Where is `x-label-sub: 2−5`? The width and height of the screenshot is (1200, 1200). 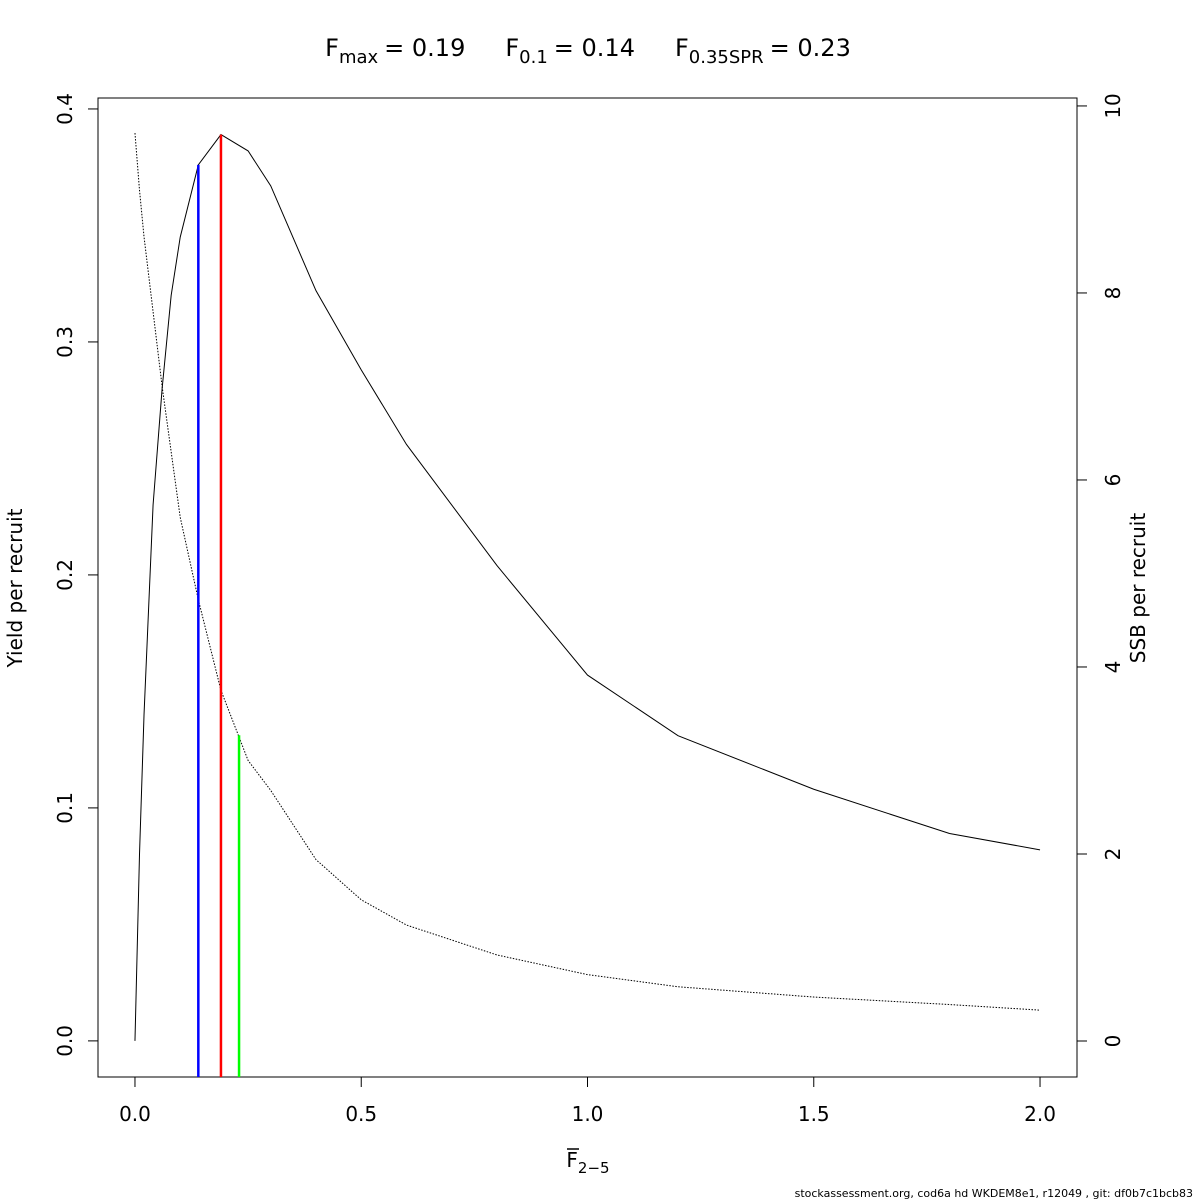 x-label-sub: 2−5 is located at coordinates (594, 1168).